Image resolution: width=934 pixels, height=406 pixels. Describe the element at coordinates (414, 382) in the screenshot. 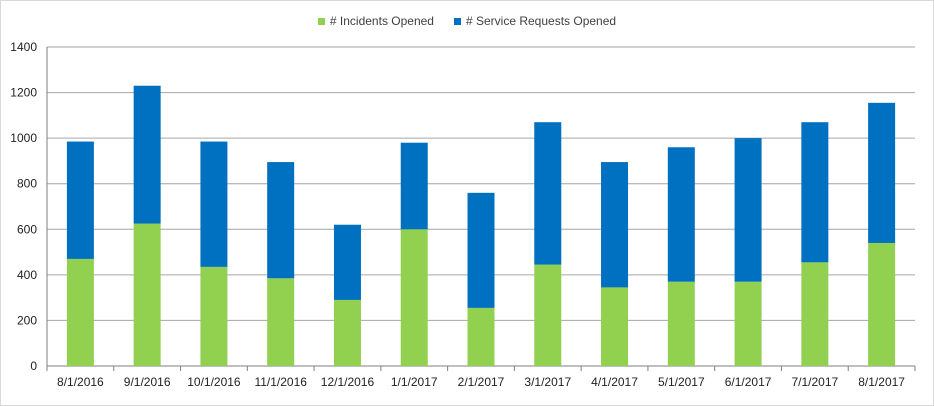

I see `x-tick-label: 1/1/2017` at that location.